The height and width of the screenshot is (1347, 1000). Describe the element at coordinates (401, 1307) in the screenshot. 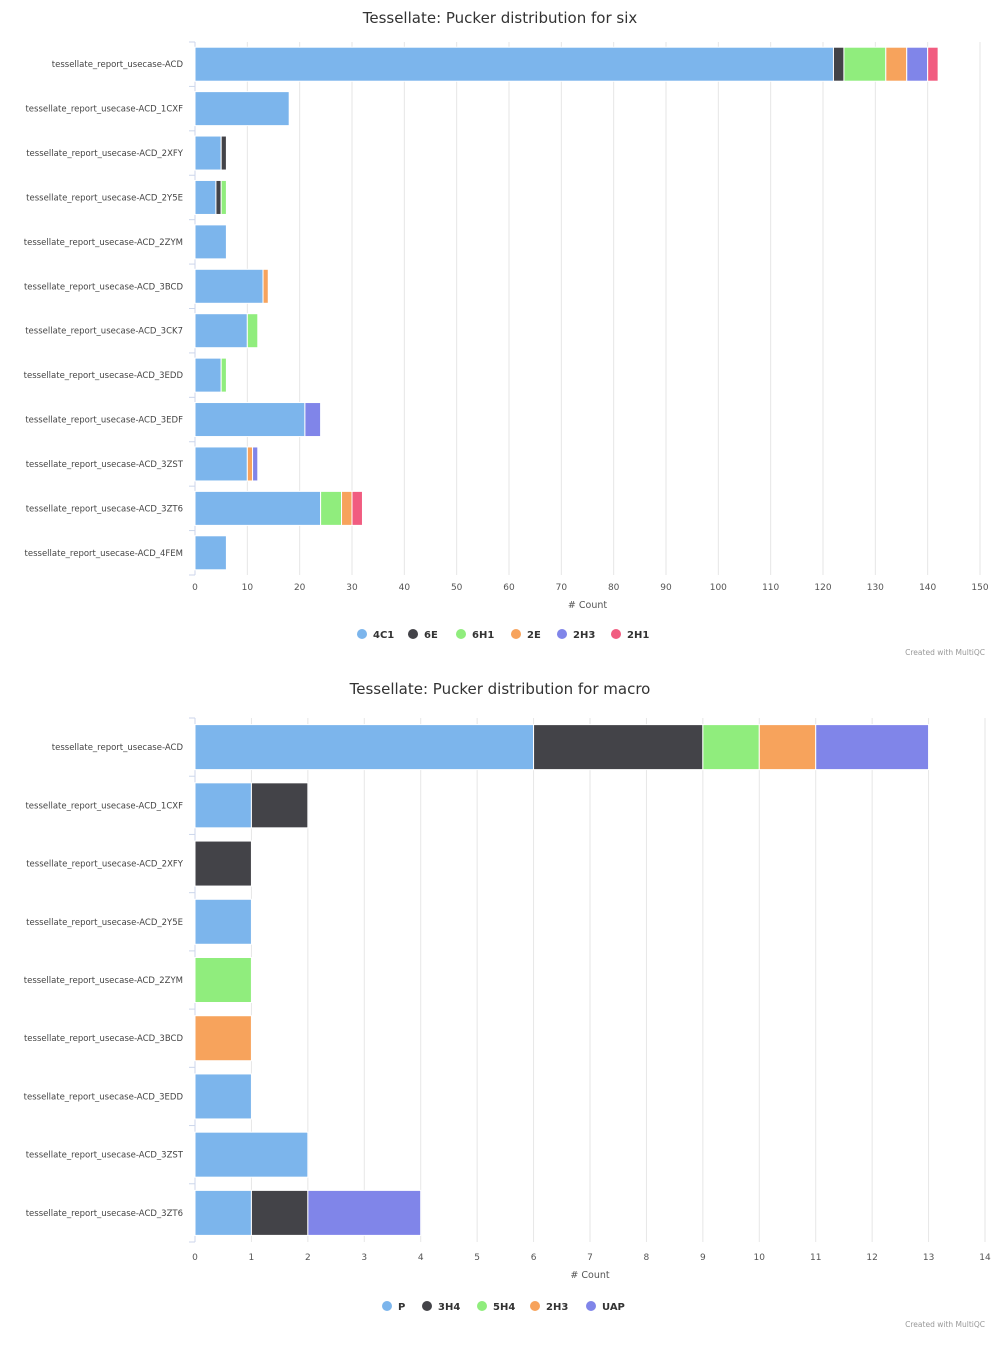

I see `legend-item-label: P` at that location.